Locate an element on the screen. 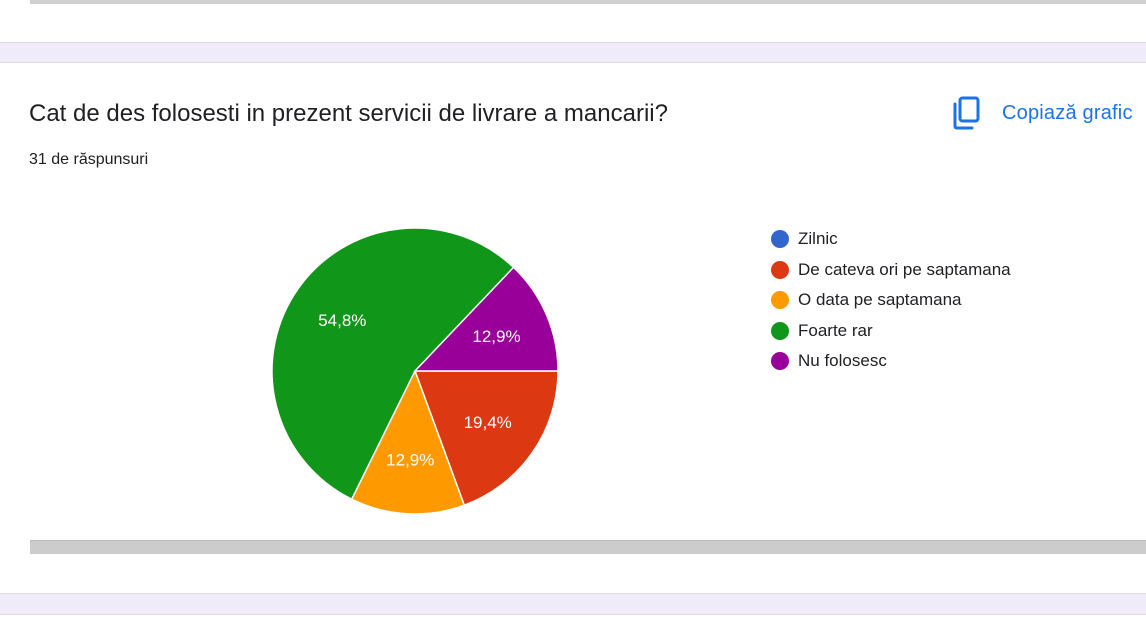 The image size is (1146, 634). legend-item: Foarte rar is located at coordinates (891, 331).